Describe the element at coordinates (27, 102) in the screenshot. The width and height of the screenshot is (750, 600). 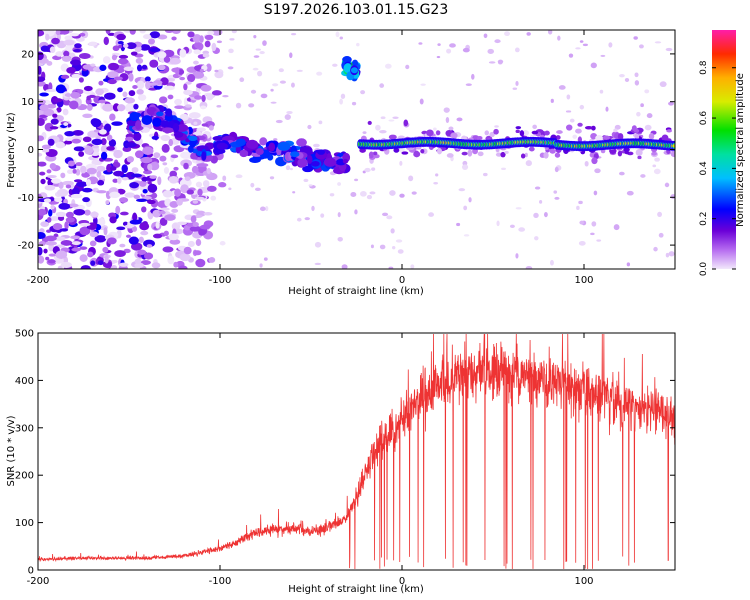
I see `y-tick-label: 10` at that location.